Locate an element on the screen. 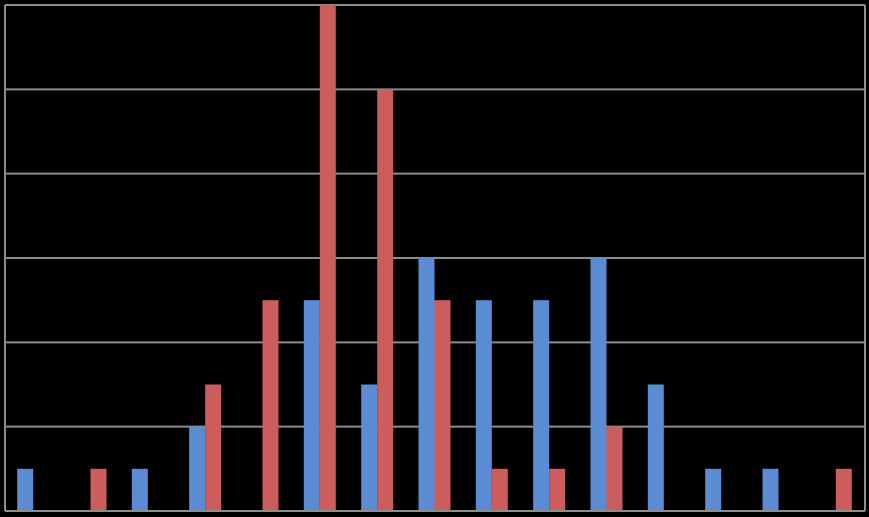 This screenshot has width=869, height=517. bar-series1-cat1 is located at coordinates (25, 489).